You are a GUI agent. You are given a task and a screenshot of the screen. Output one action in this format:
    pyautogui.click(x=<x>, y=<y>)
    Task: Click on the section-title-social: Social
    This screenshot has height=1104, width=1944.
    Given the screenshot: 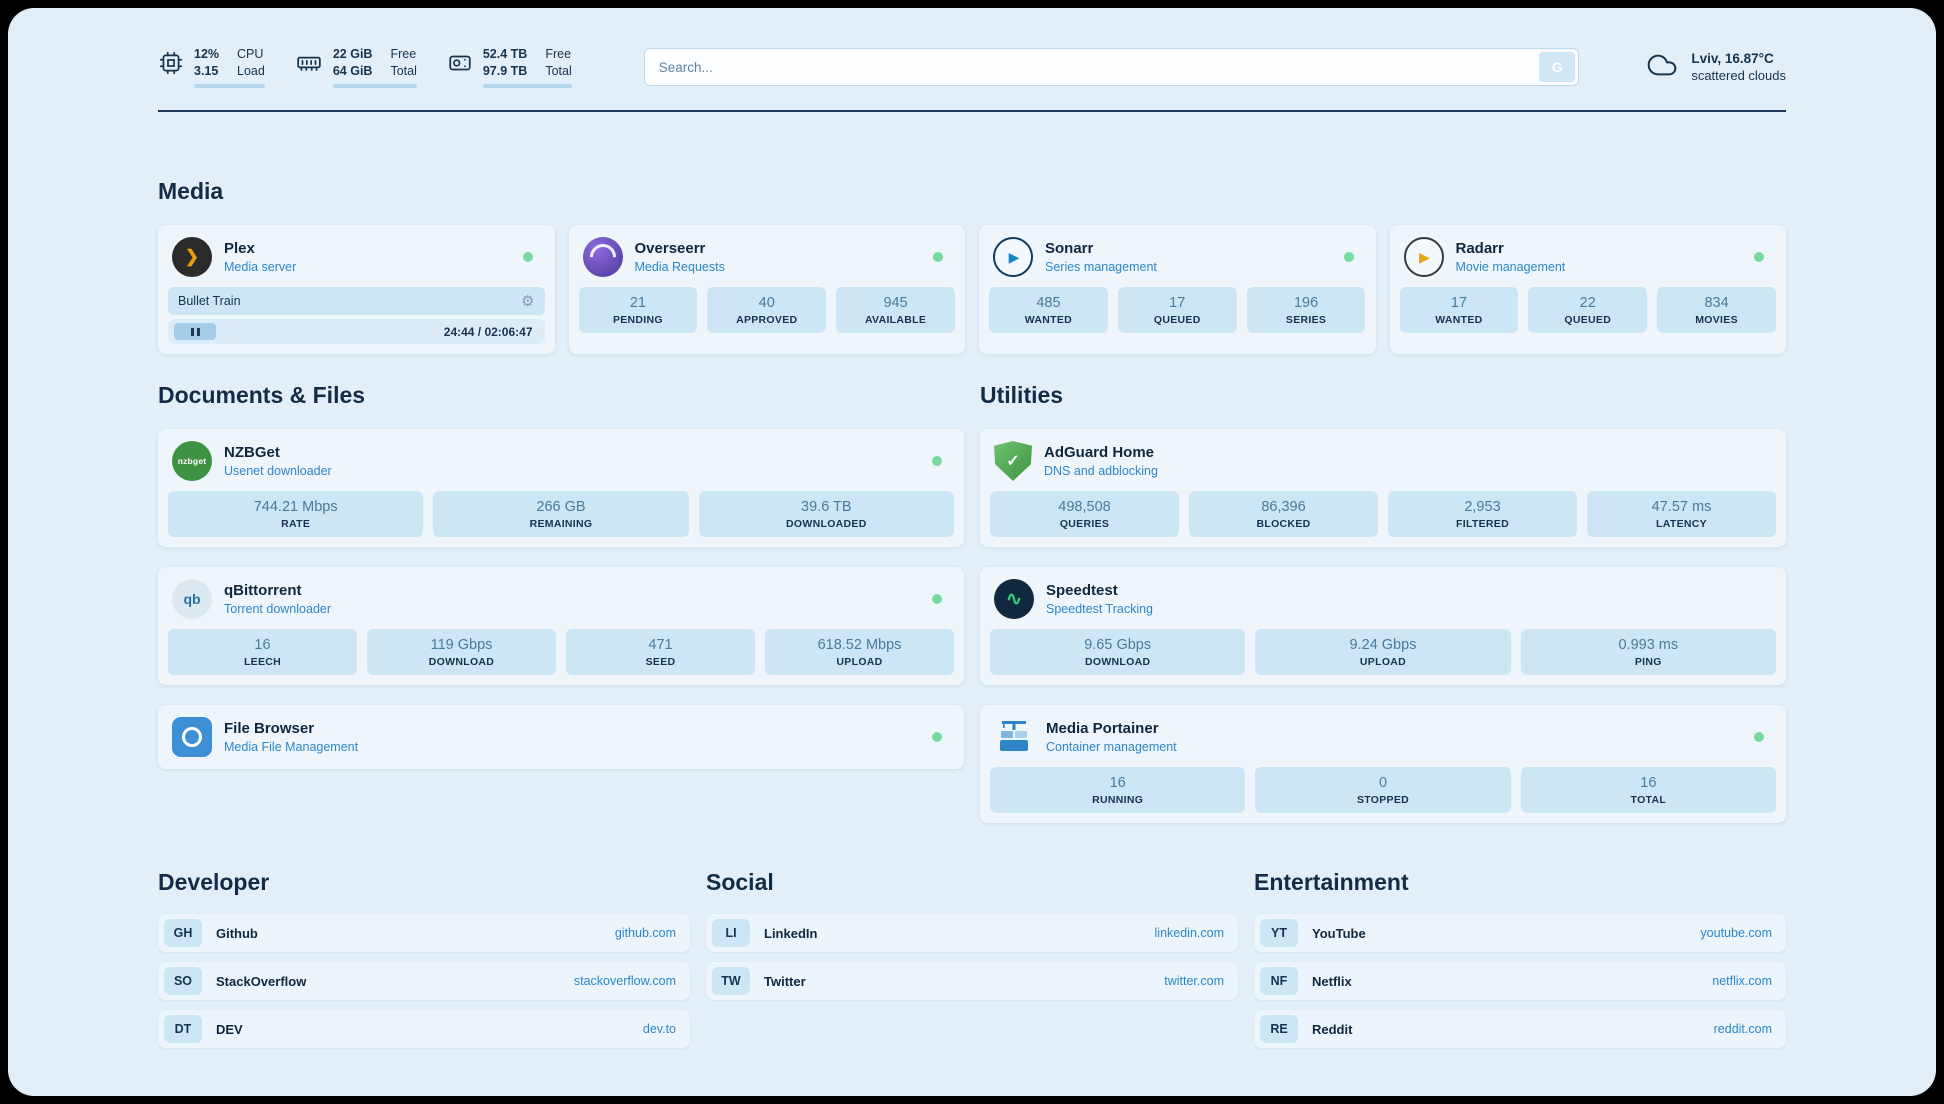 What is the action you would take?
    pyautogui.click(x=740, y=882)
    